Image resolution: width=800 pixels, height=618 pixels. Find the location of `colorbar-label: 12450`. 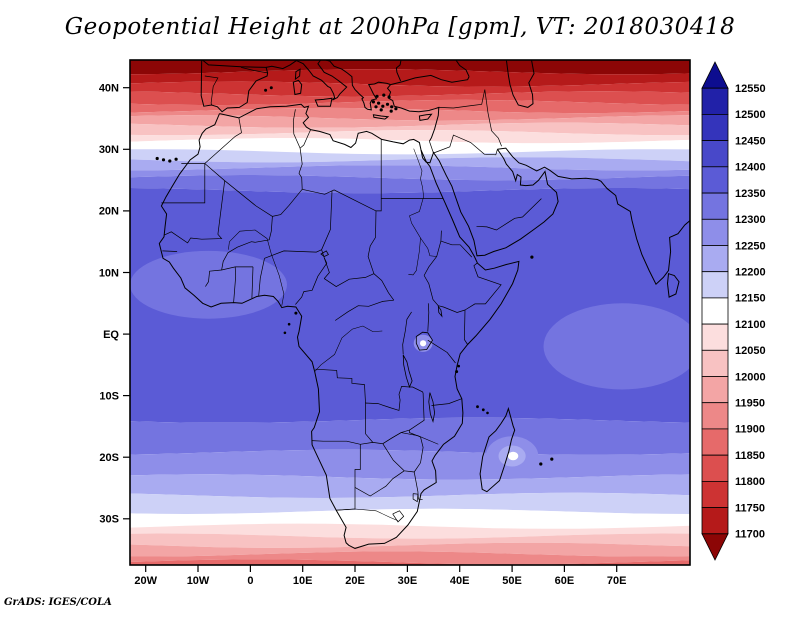

colorbar-label: 12450 is located at coordinates (750, 141).